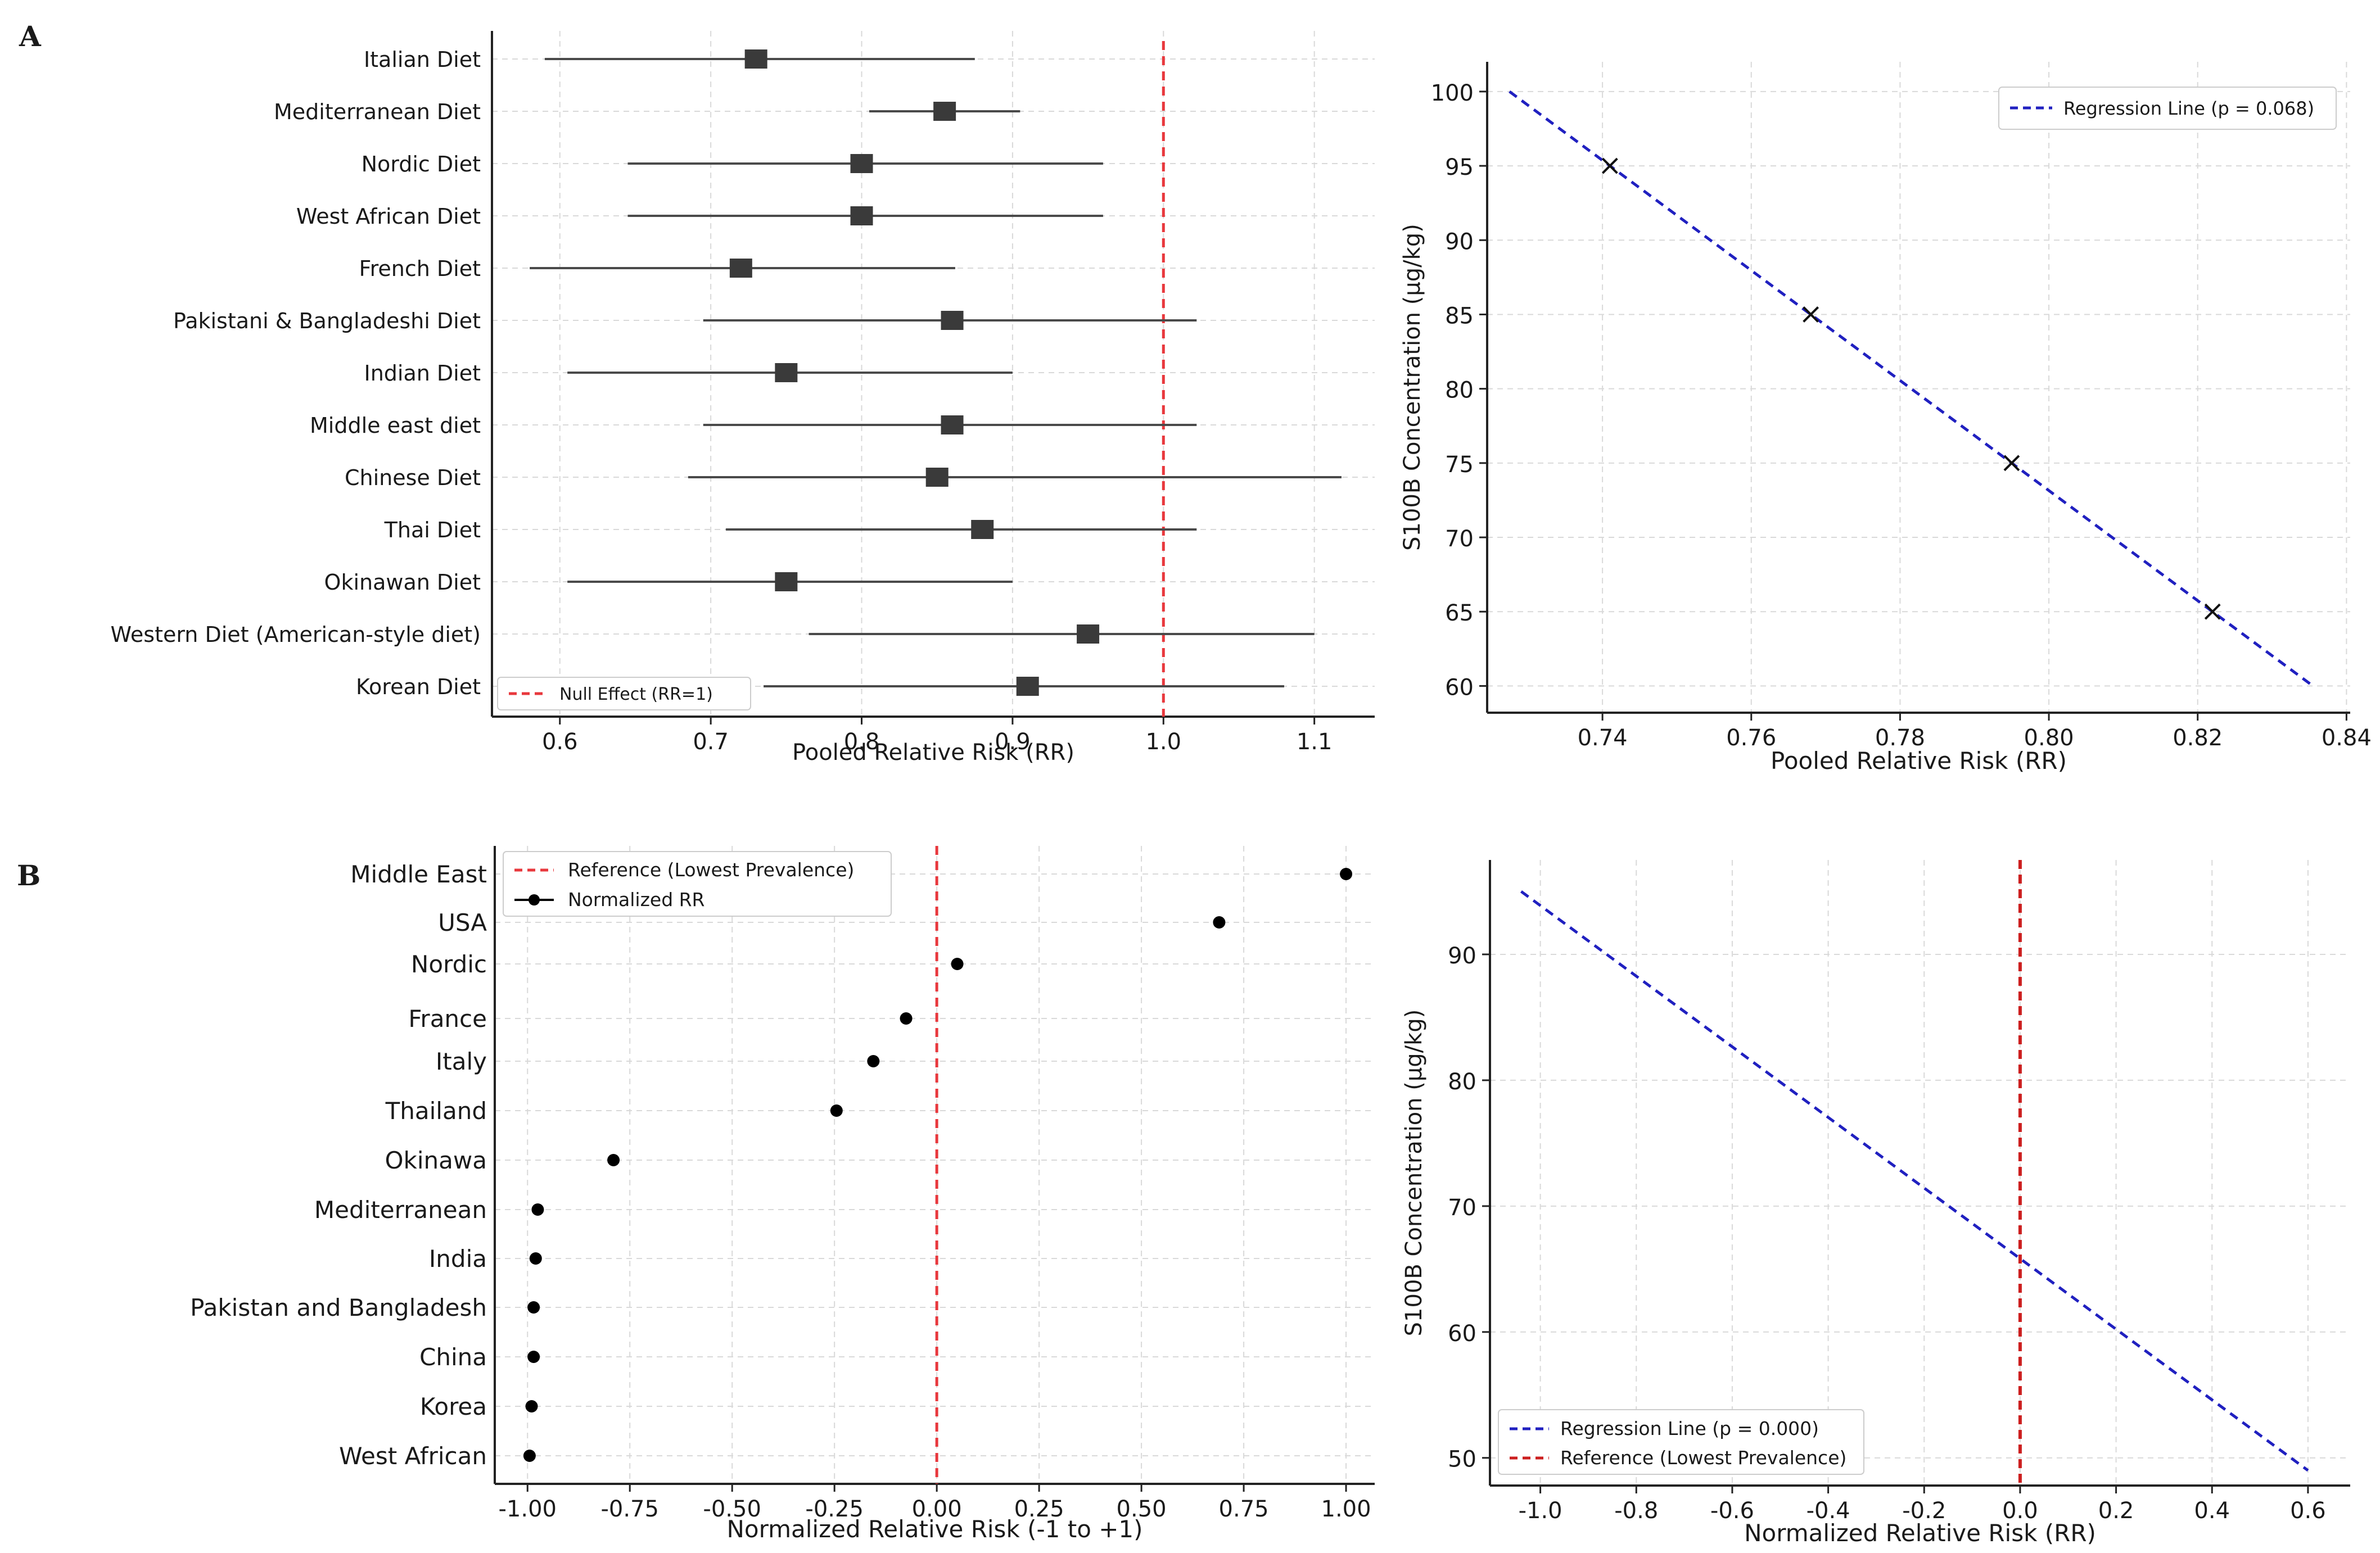 The height and width of the screenshot is (1553, 2380). I want to click on x-tick-label: 0.84, so click(2347, 738).